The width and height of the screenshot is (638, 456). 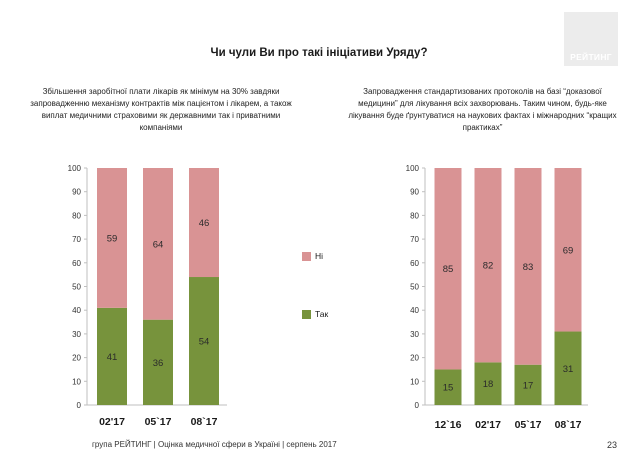 I want to click on left-label-yes: 54, so click(x=204, y=342).